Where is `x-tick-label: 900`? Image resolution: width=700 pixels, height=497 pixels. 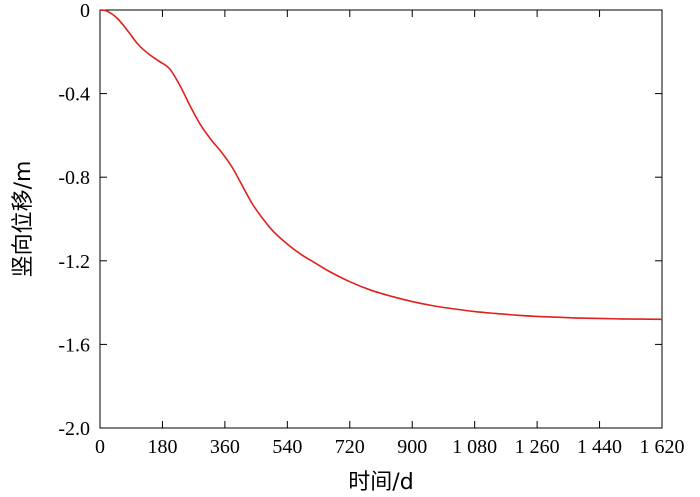
x-tick-label: 900 is located at coordinates (412, 447).